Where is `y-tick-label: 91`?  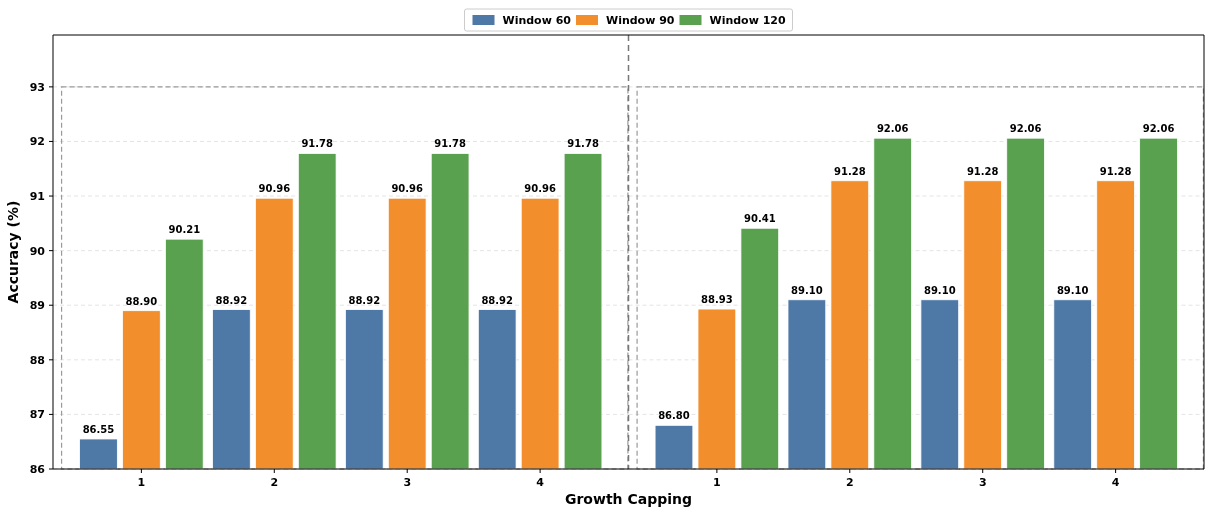
y-tick-label: 91 is located at coordinates (37, 197).